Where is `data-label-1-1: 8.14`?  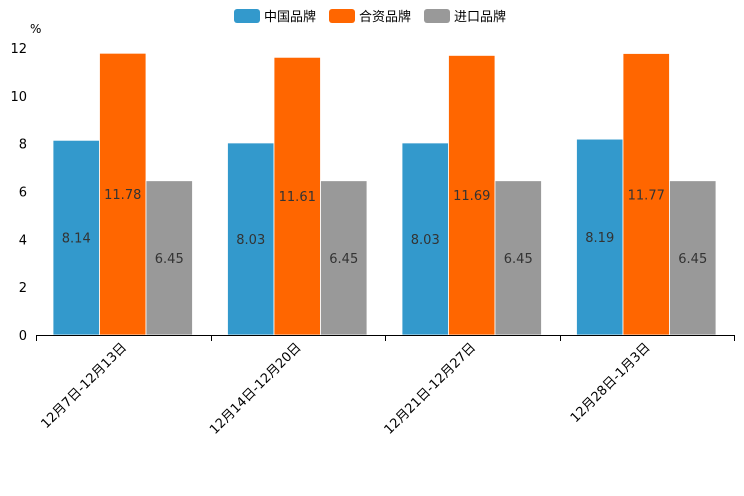 data-label-1-1: 8.14 is located at coordinates (76, 239).